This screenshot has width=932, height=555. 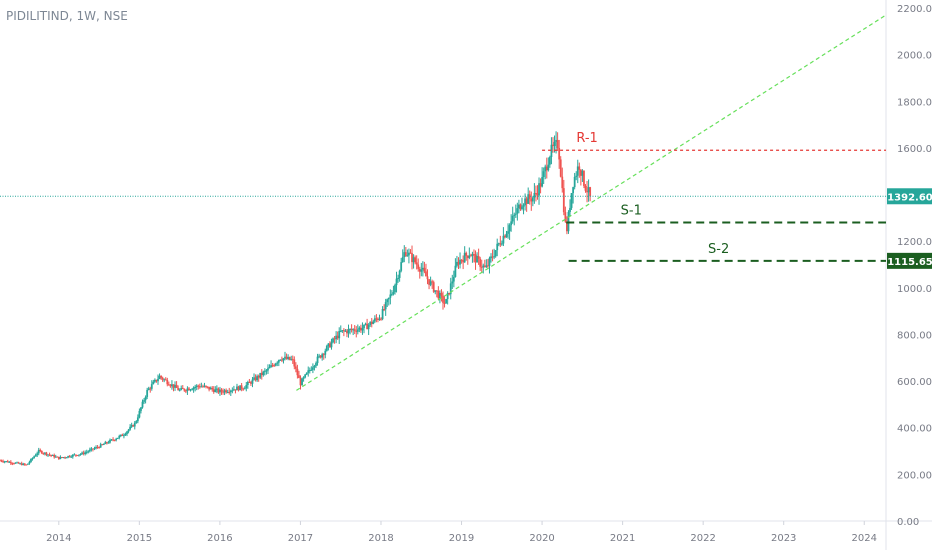 I want to click on x-tick-label: 2015, so click(x=139, y=538).